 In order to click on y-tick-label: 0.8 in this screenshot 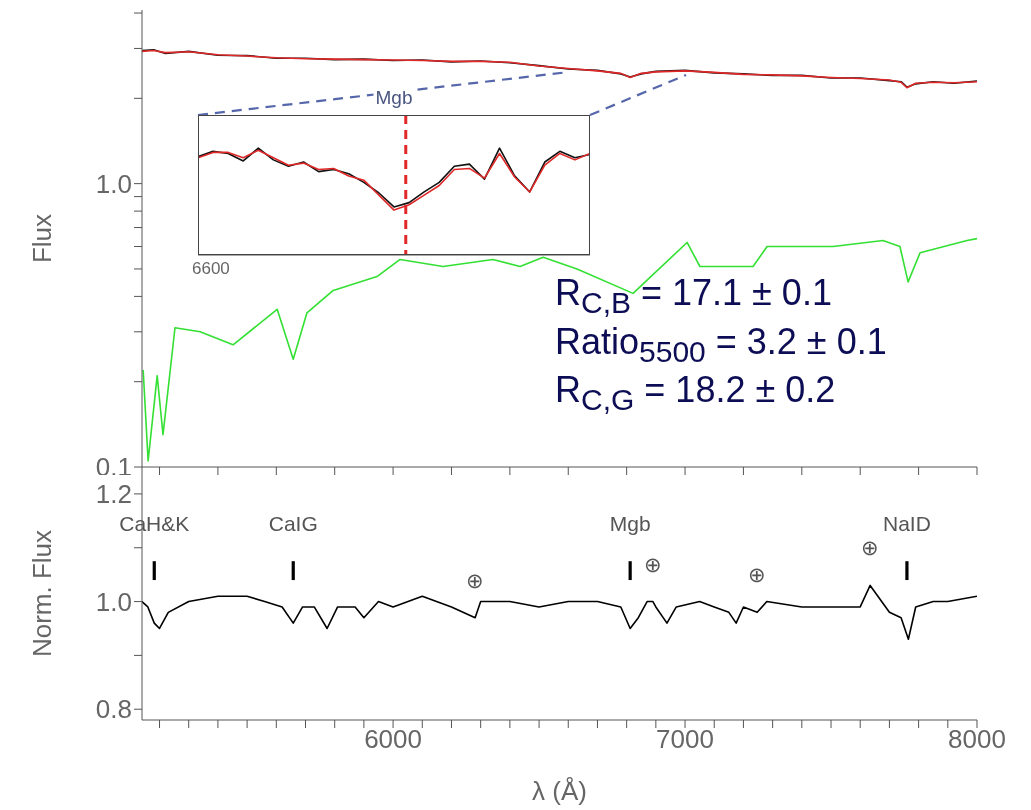, I will do `click(113, 709)`.